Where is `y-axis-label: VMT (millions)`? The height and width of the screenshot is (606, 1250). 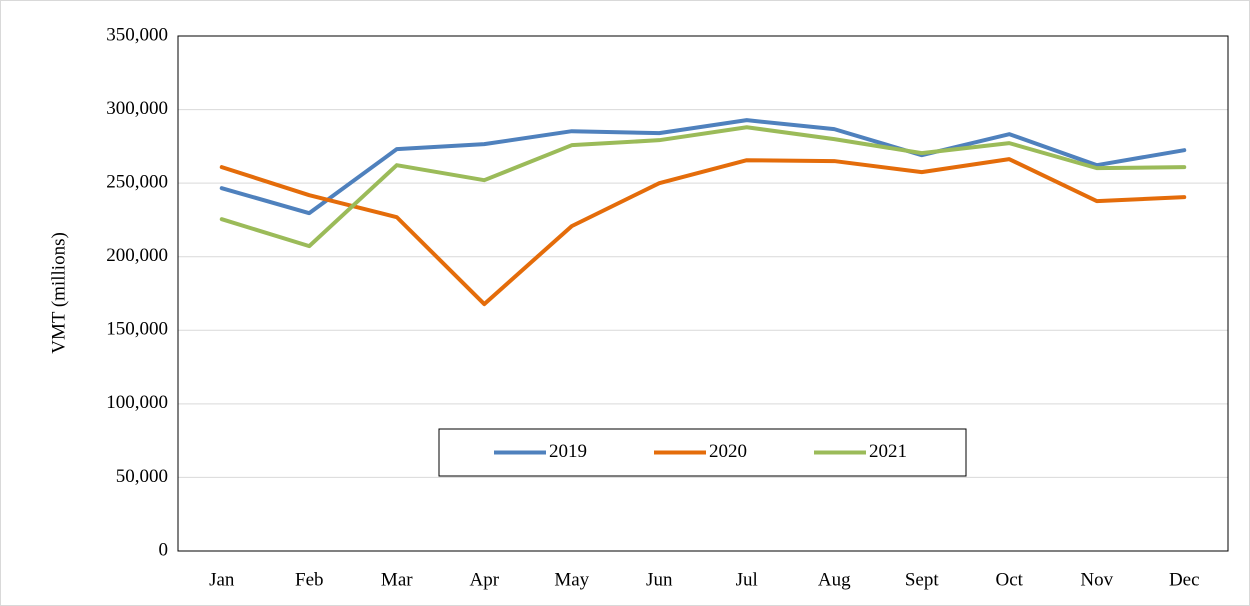 y-axis-label: VMT (millions) is located at coordinates (58, 293).